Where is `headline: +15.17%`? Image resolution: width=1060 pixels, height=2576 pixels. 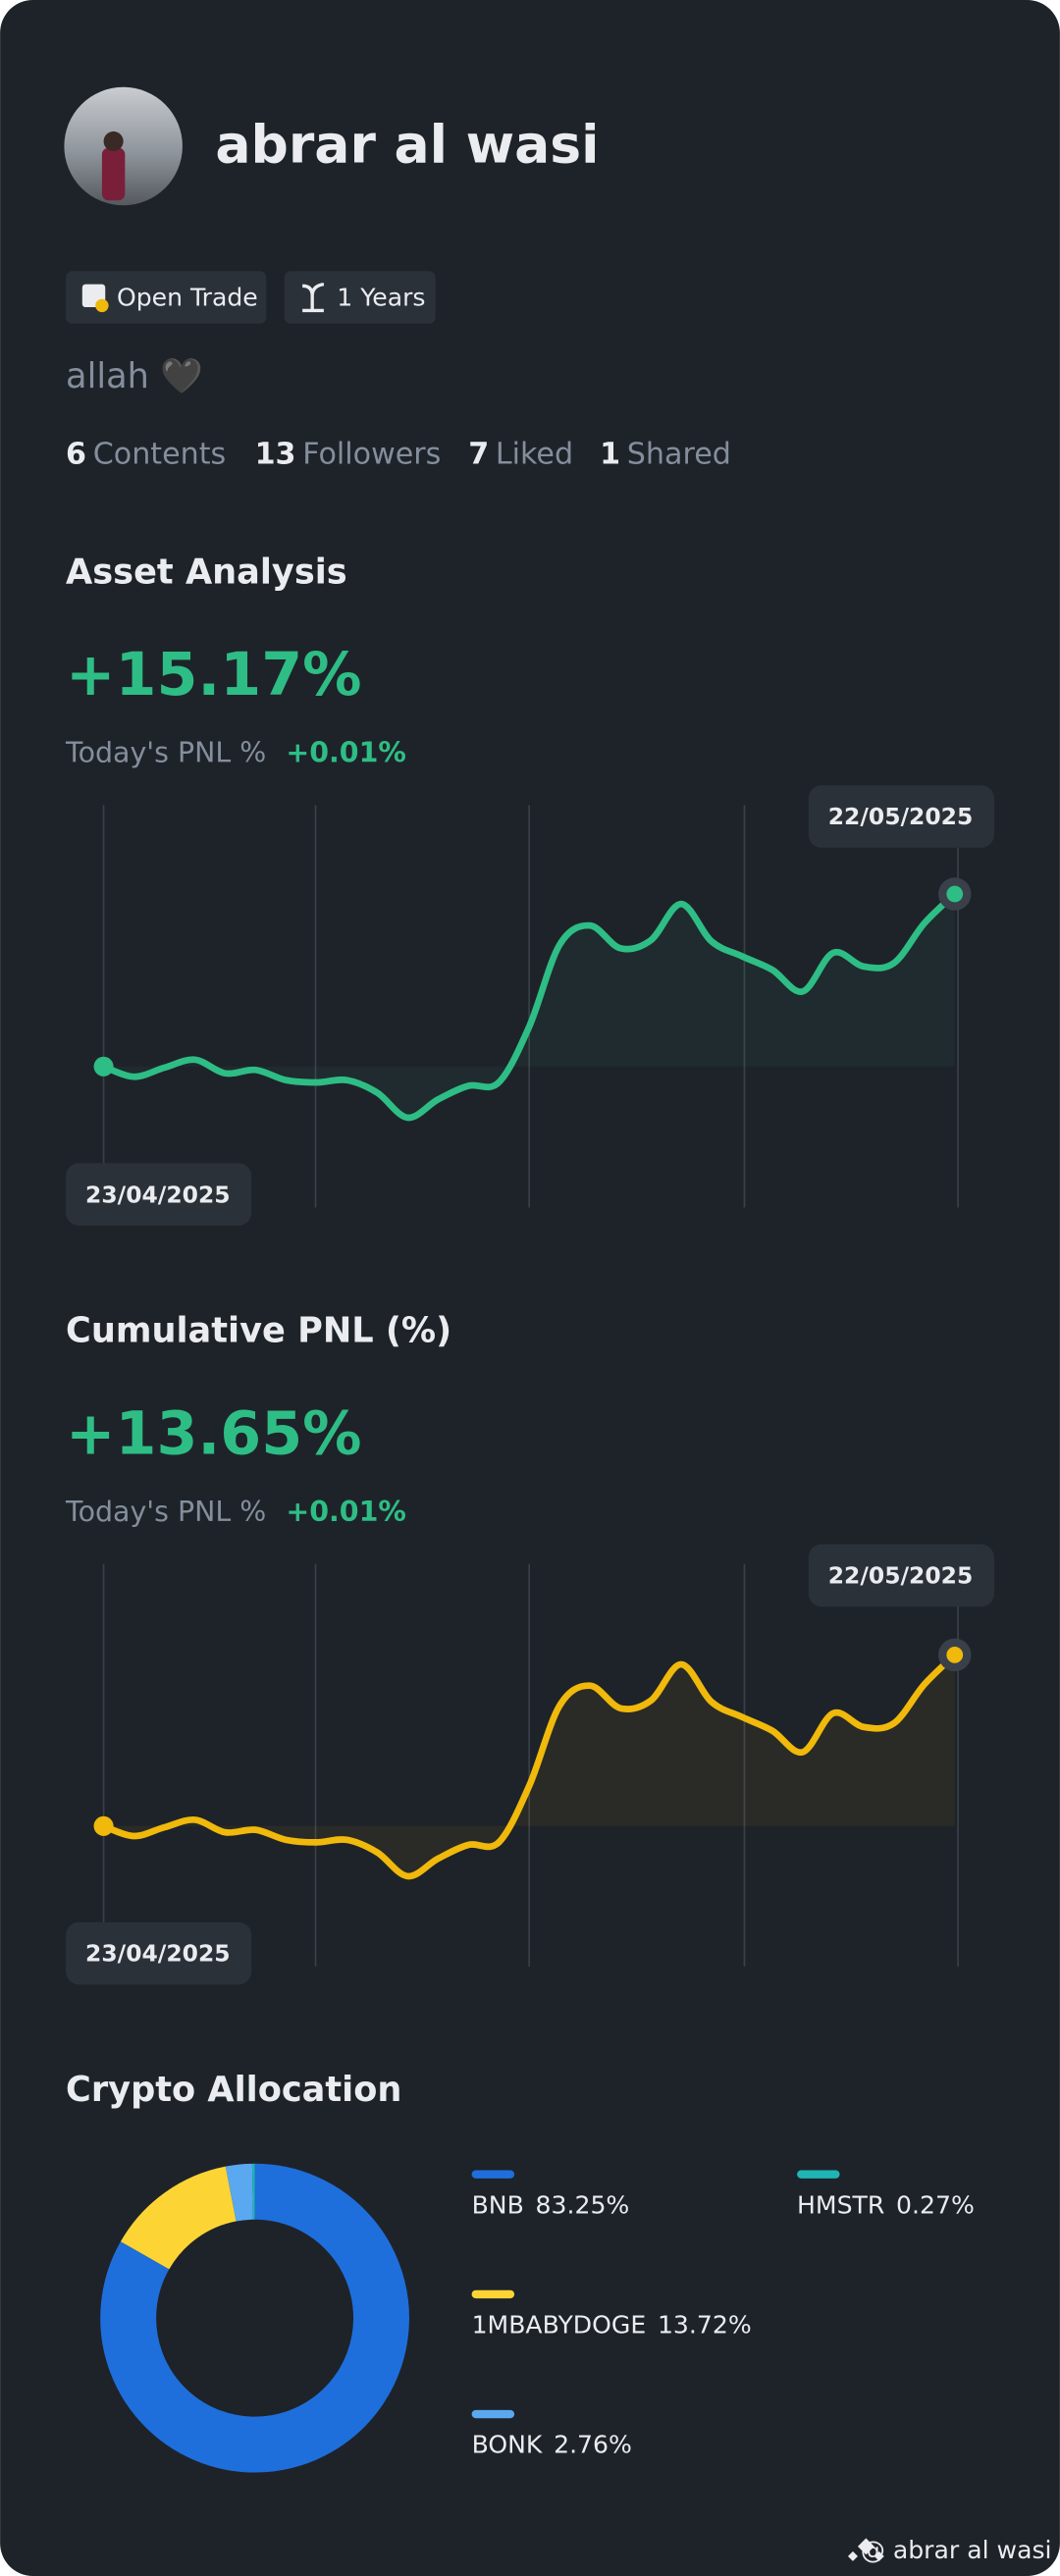
headline: +15.17% is located at coordinates (214, 675).